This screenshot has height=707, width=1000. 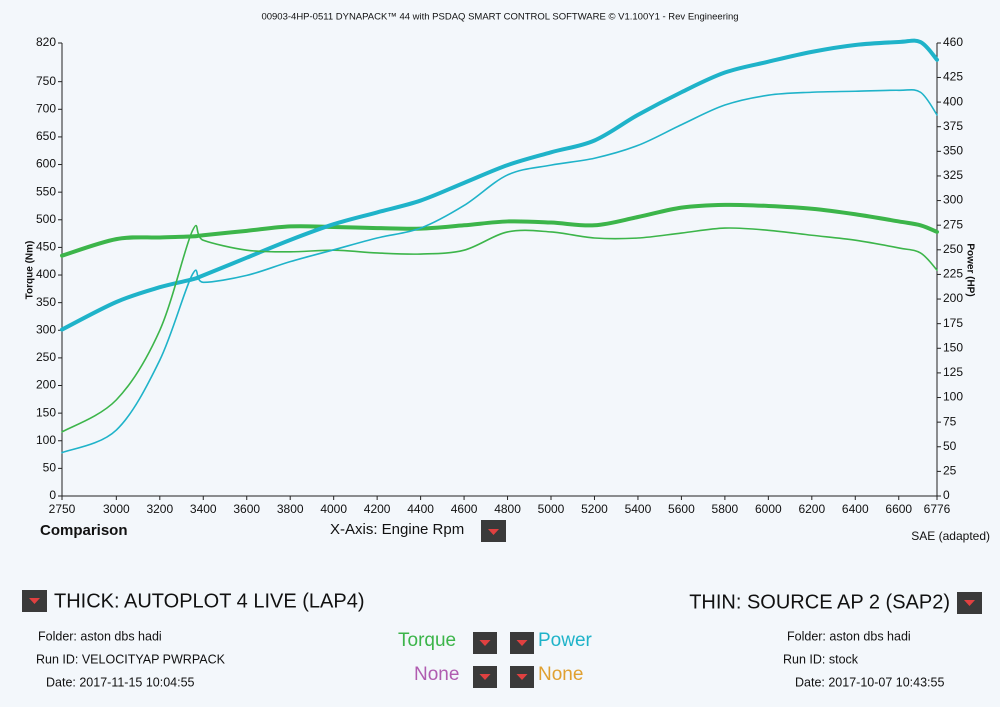 I want to click on y2-tick-label: 300, so click(x=953, y=200).